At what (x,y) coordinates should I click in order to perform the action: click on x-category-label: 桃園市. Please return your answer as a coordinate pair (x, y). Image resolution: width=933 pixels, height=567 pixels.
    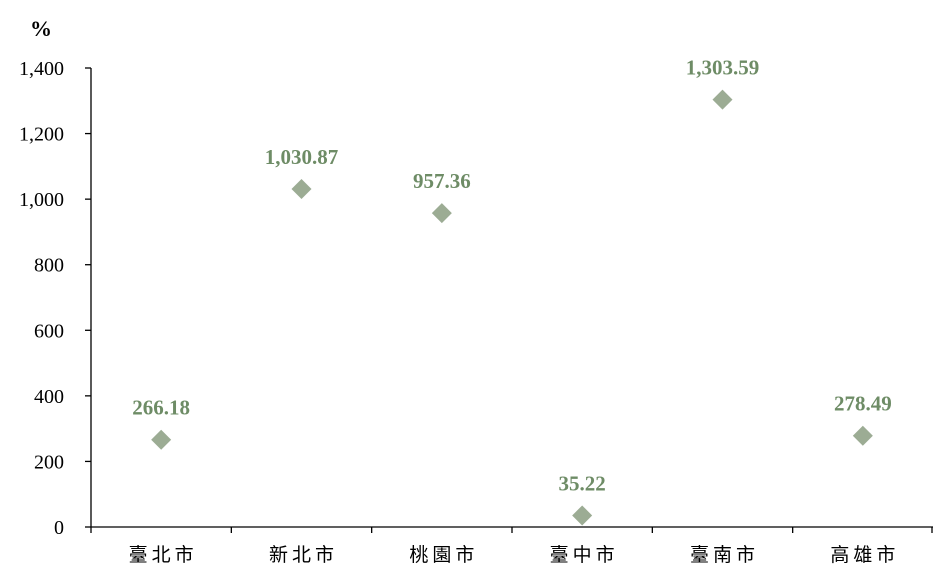
    Looking at the image, I should click on (443, 555).